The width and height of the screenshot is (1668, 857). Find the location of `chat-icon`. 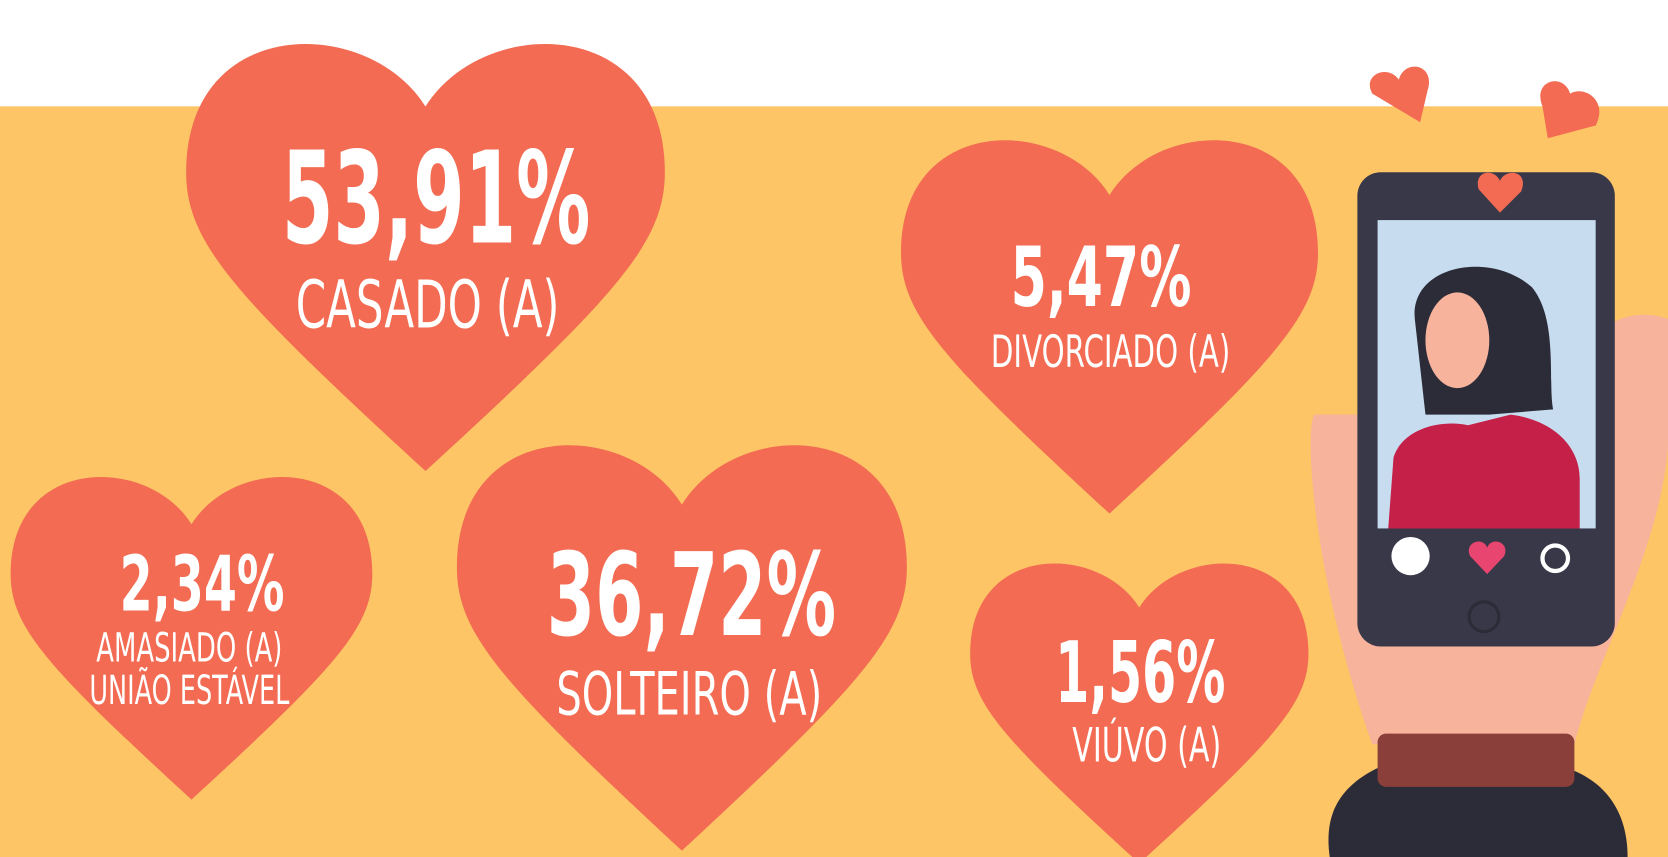

chat-icon is located at coordinates (1410, 556).